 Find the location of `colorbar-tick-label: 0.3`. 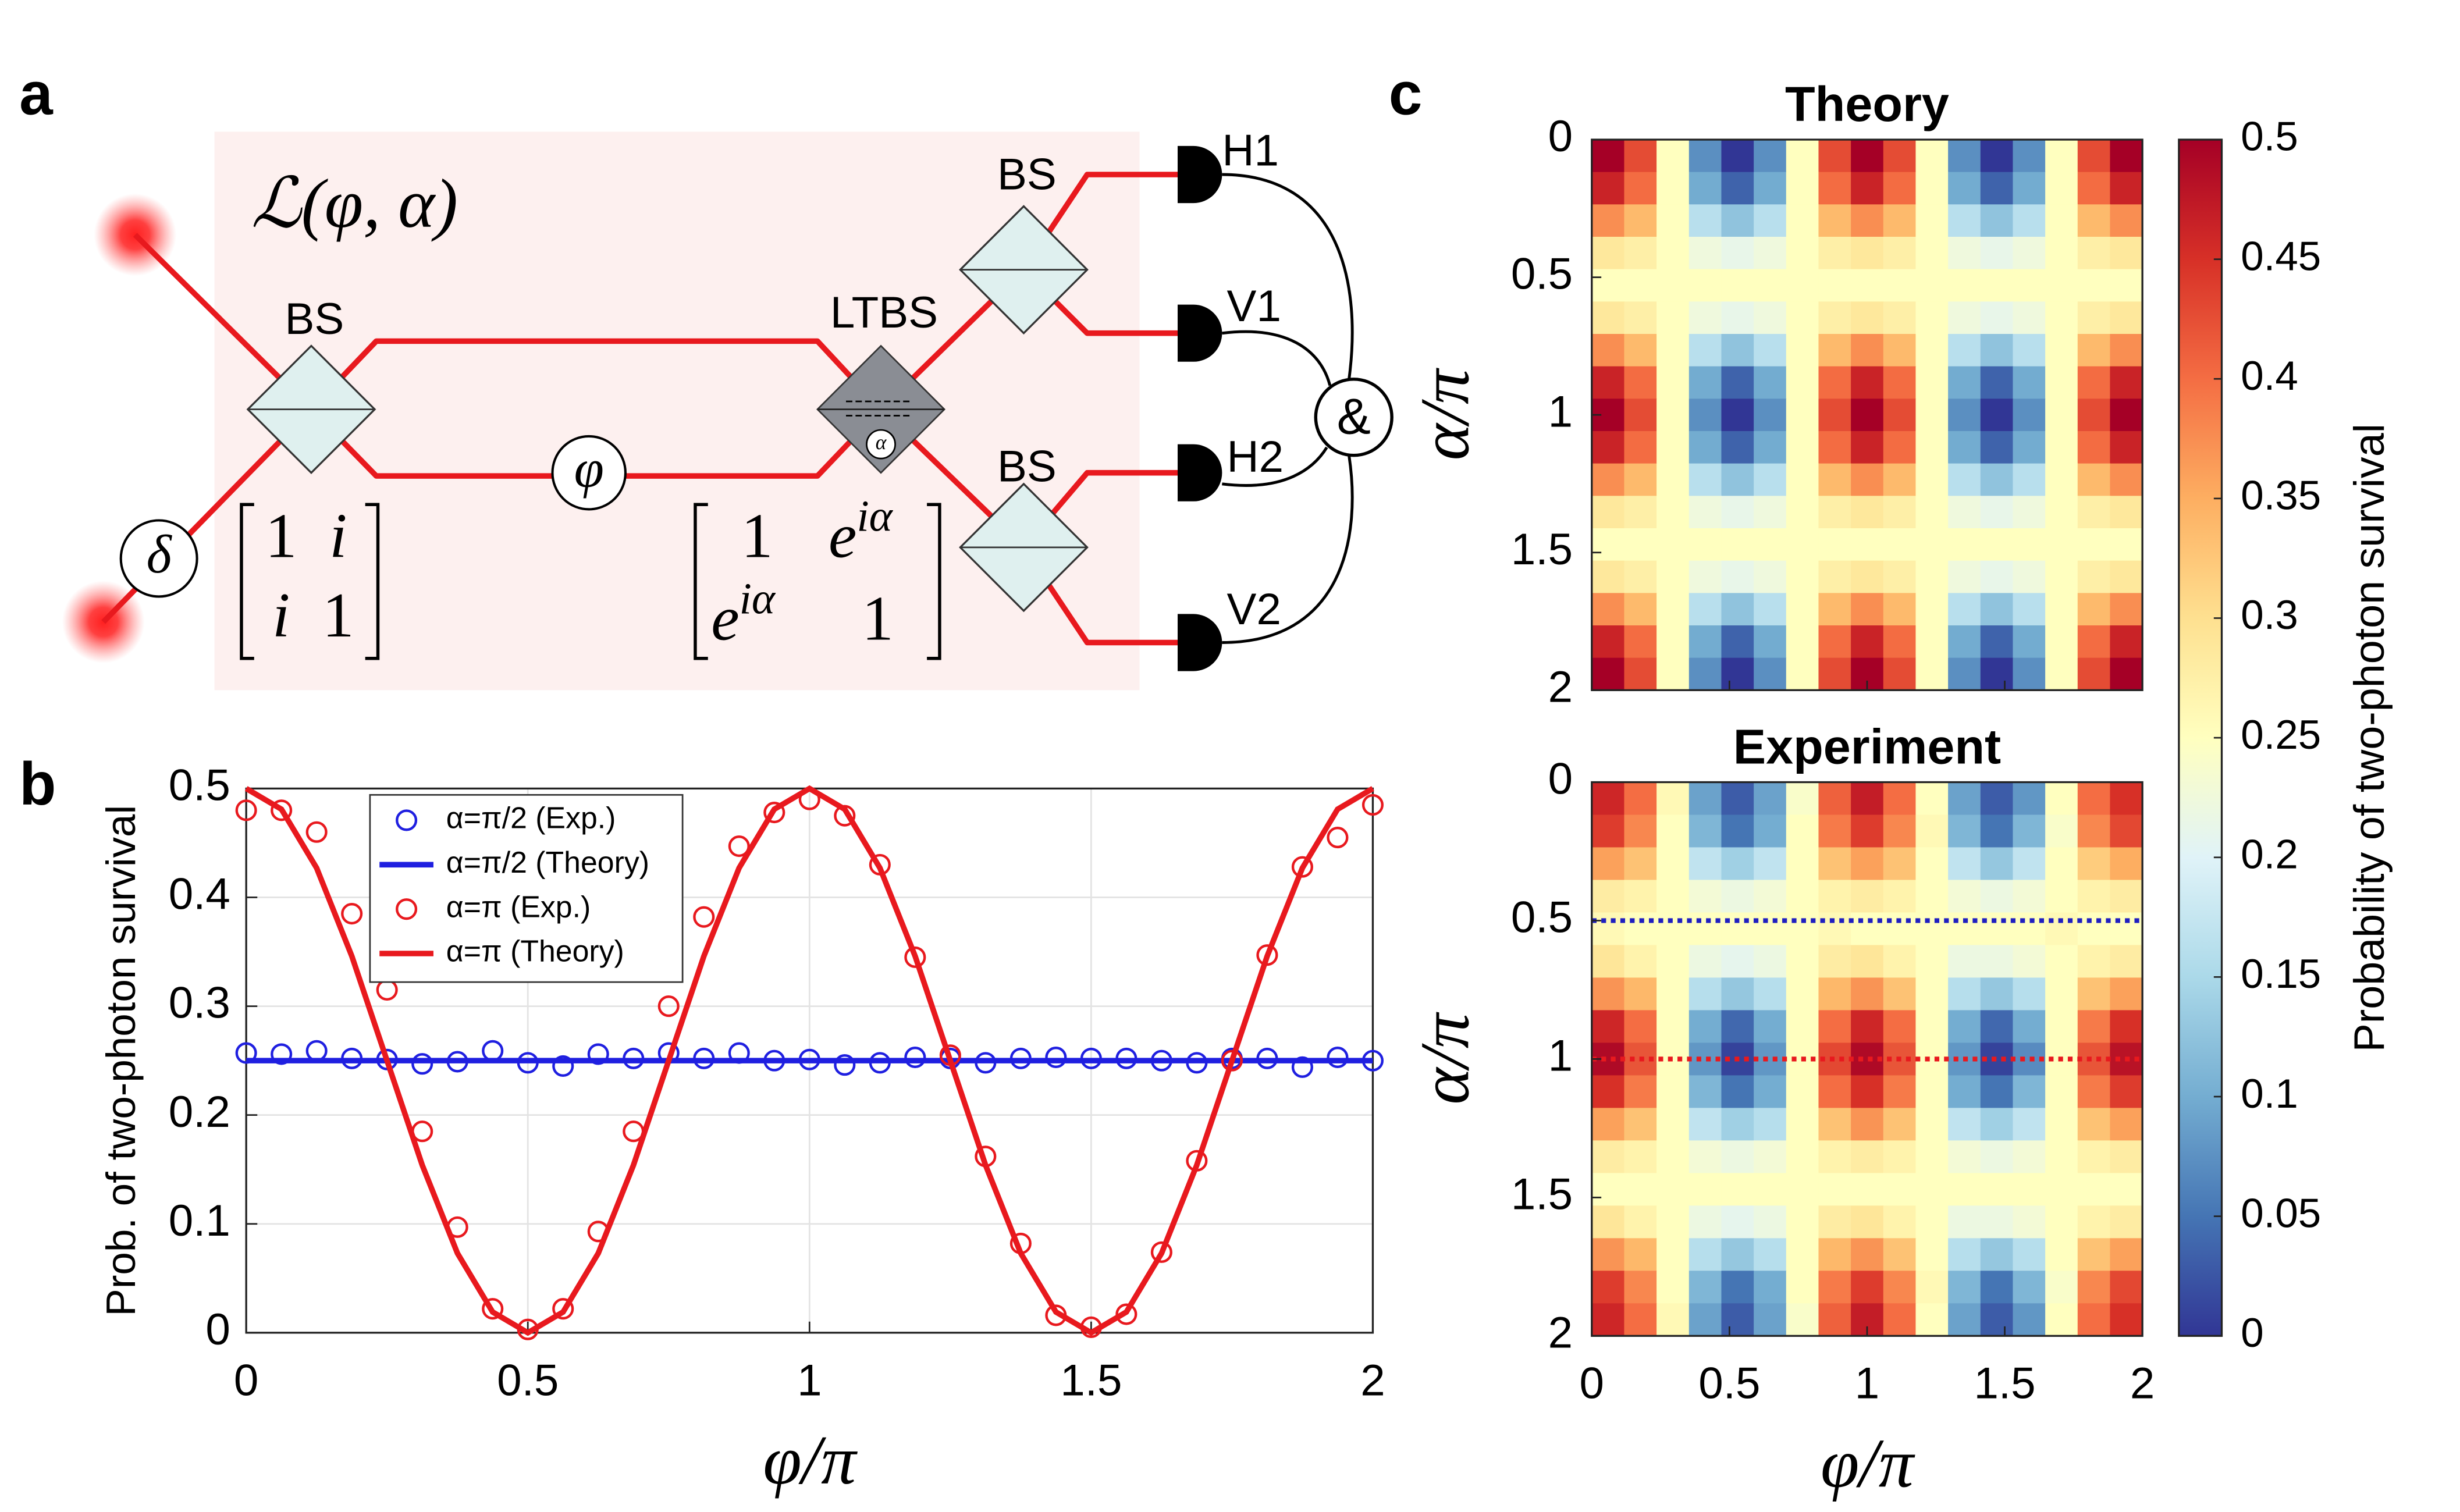

colorbar-tick-label: 0.3 is located at coordinates (2269, 615).